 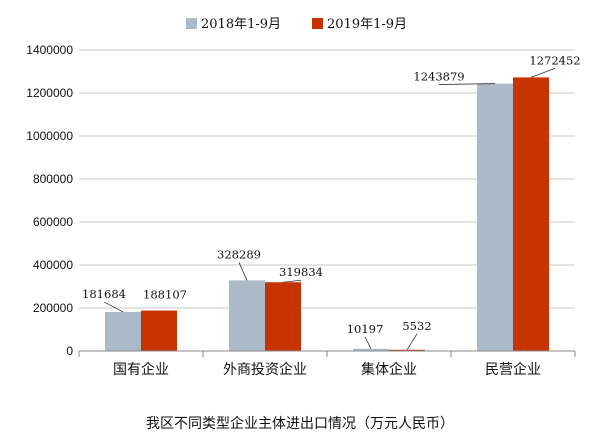 I want to click on x-category-label: 国有企业, so click(x=141, y=369).